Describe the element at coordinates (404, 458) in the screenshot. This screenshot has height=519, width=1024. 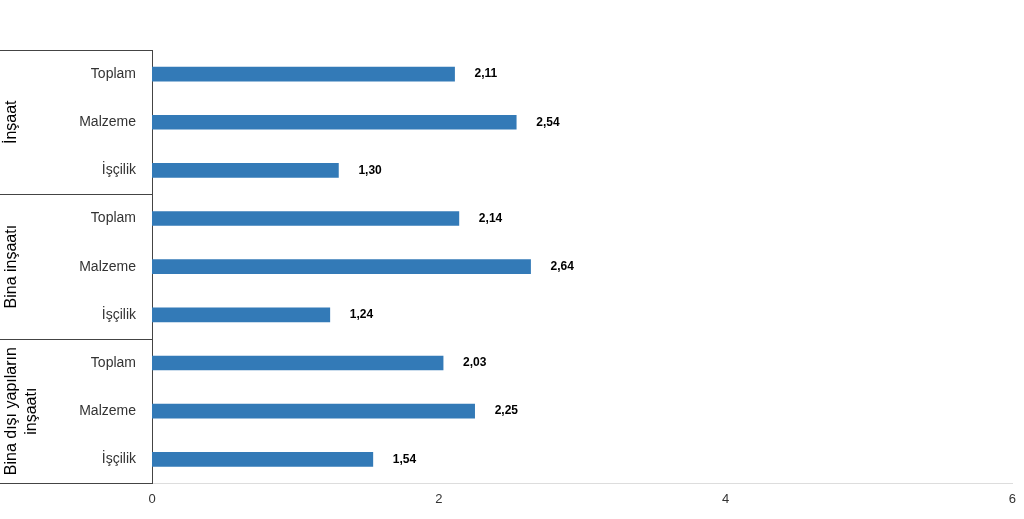
I see `data-label: 1,54` at that location.